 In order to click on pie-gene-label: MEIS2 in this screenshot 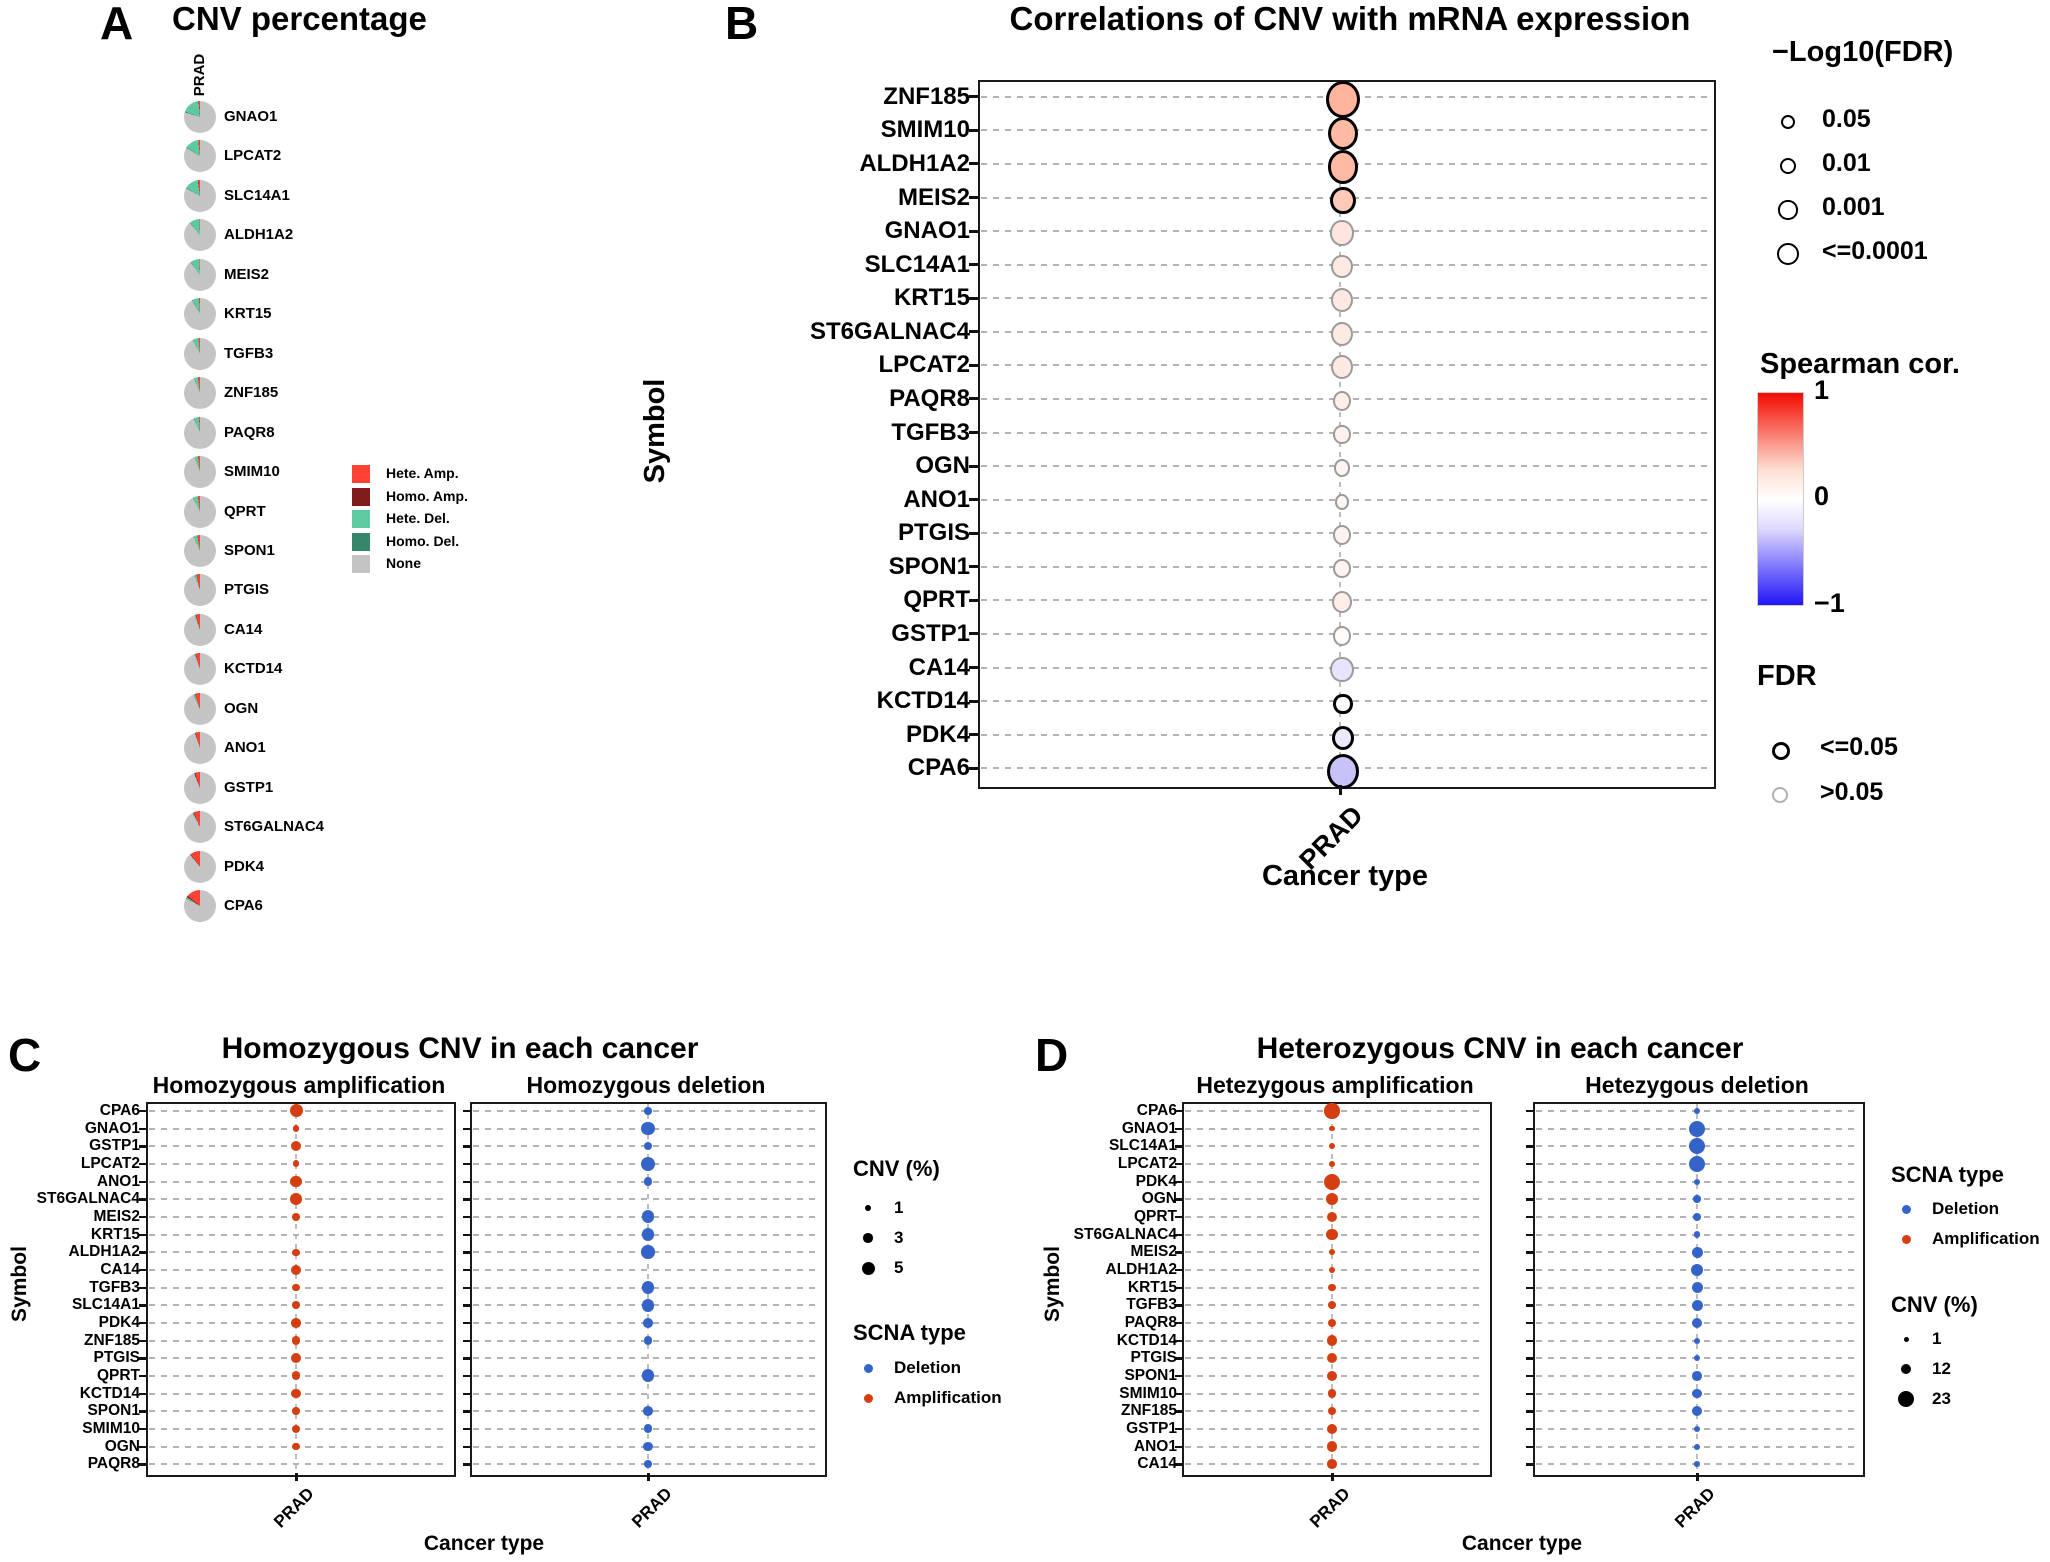, I will do `click(247, 274)`.